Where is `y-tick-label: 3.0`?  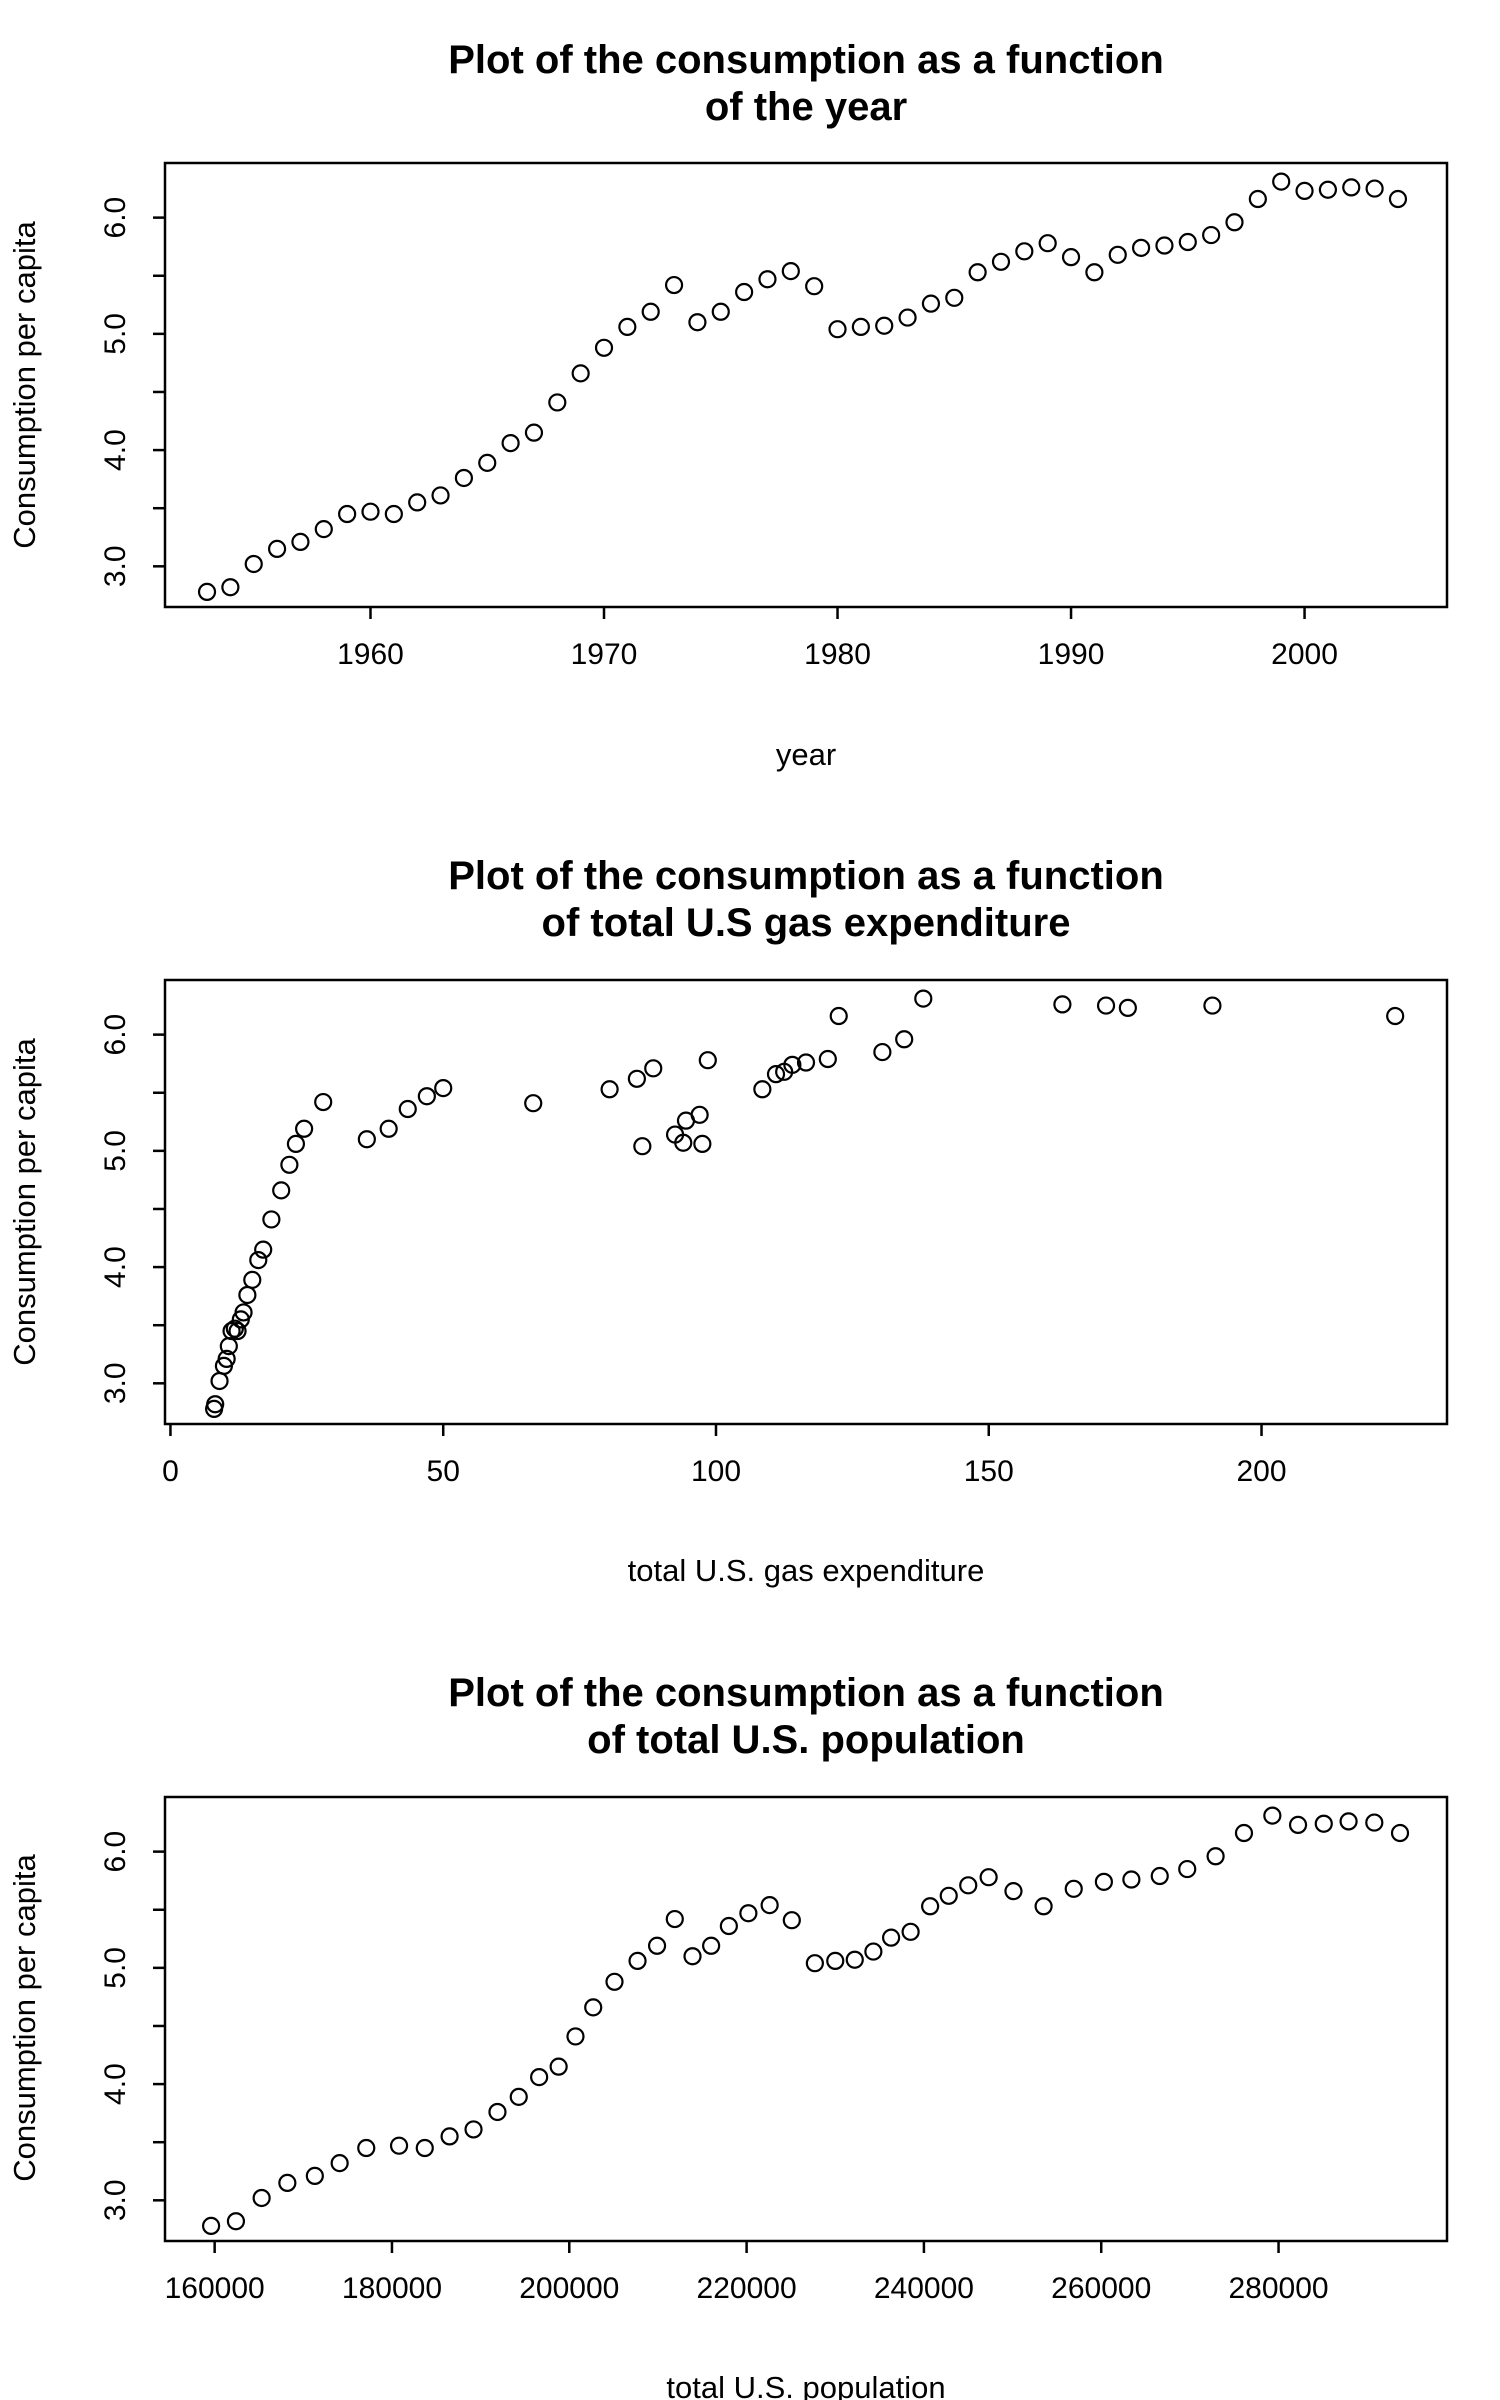 y-tick-label: 3.0 is located at coordinates (115, 1383).